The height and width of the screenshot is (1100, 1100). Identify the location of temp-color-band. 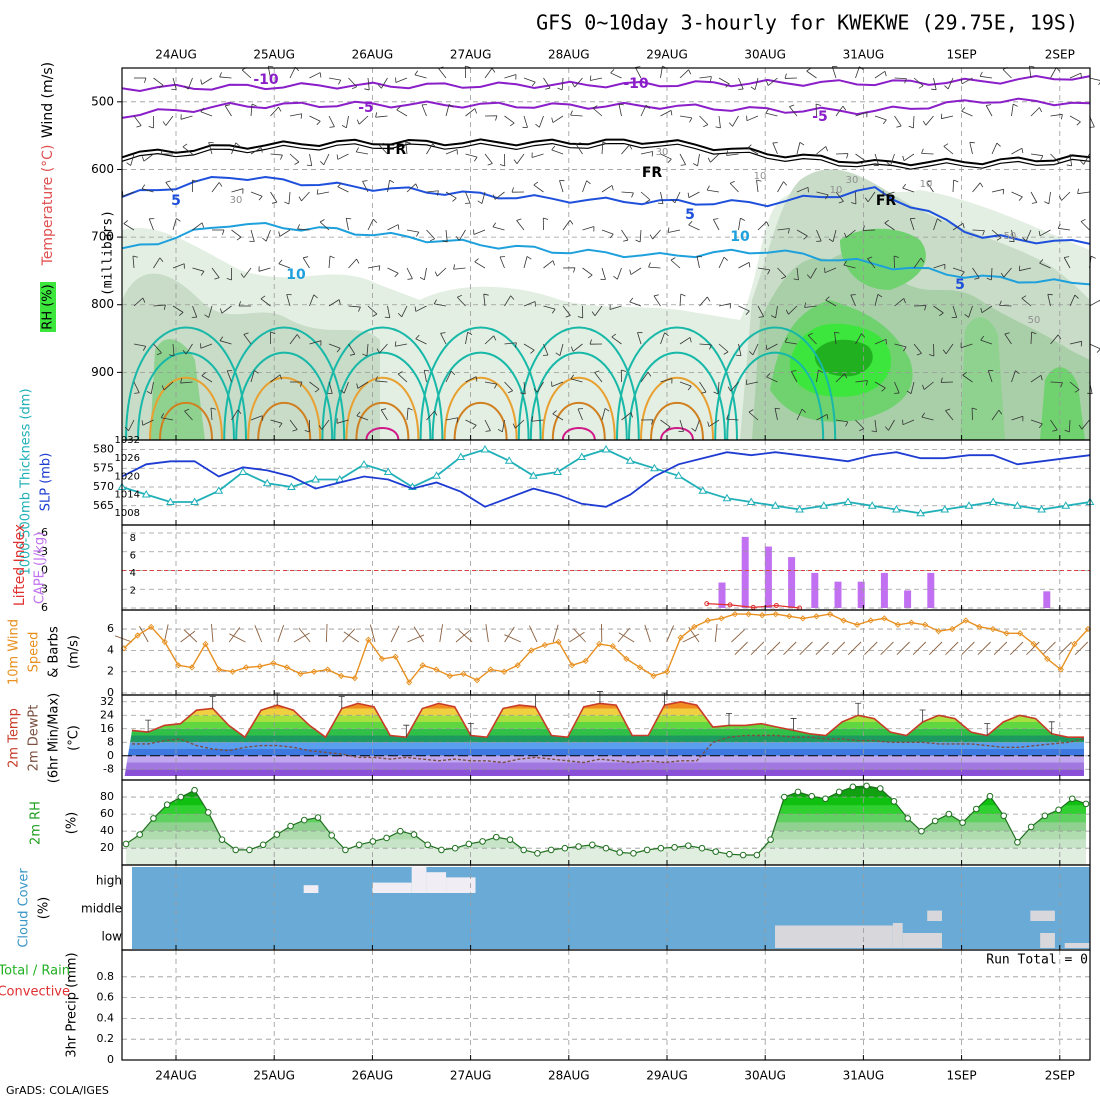
(604, 712).